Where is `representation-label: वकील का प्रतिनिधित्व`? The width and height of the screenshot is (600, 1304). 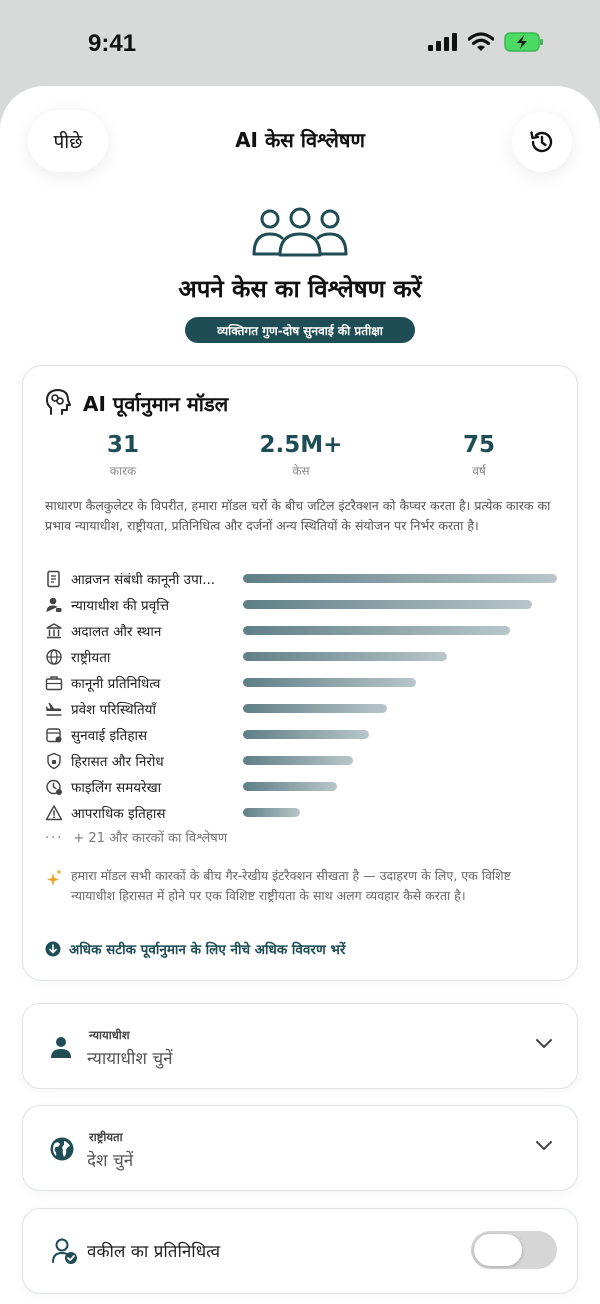 representation-label: वकील का प्रतिनिधित्व is located at coordinates (154, 1252).